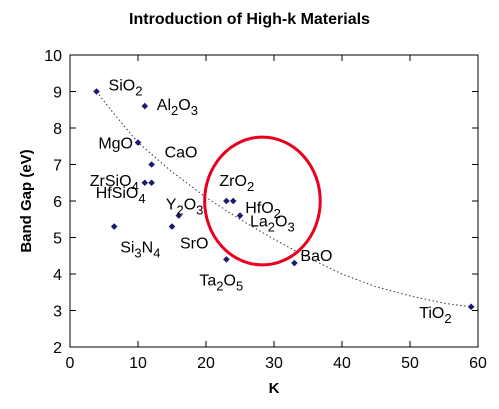  What do you see at coordinates (53, 56) in the screenshot?
I see `y-tick-label-8: 10` at bounding box center [53, 56].